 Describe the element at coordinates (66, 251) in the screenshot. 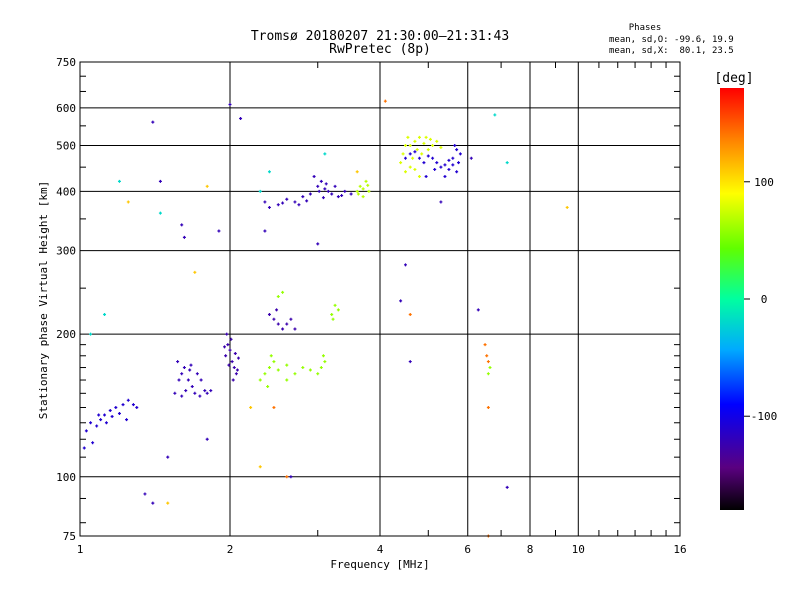

I see `y-tick-label: 300` at that location.